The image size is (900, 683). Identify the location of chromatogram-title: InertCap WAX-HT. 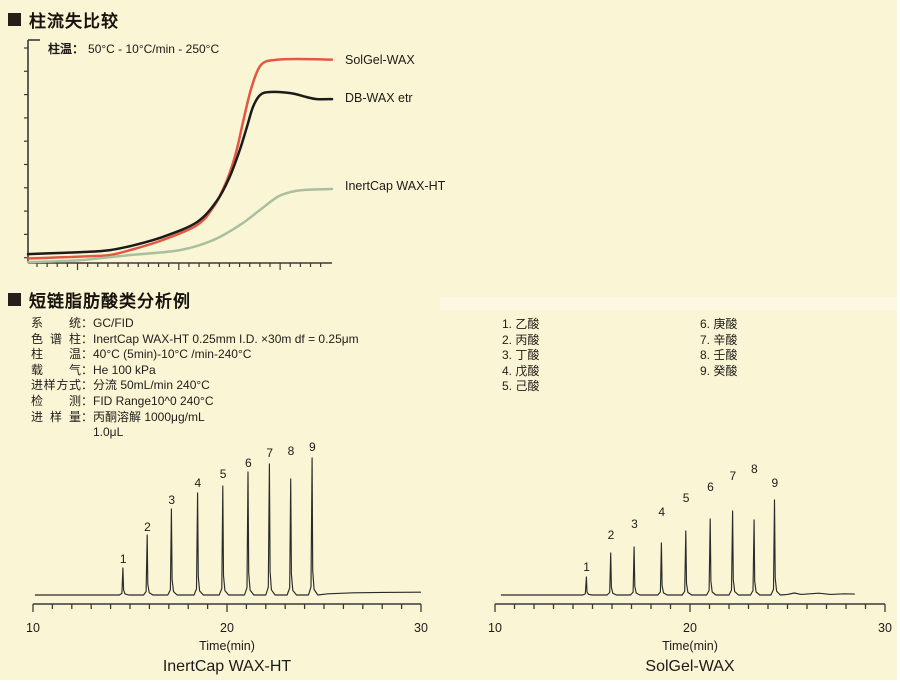
(227, 666).